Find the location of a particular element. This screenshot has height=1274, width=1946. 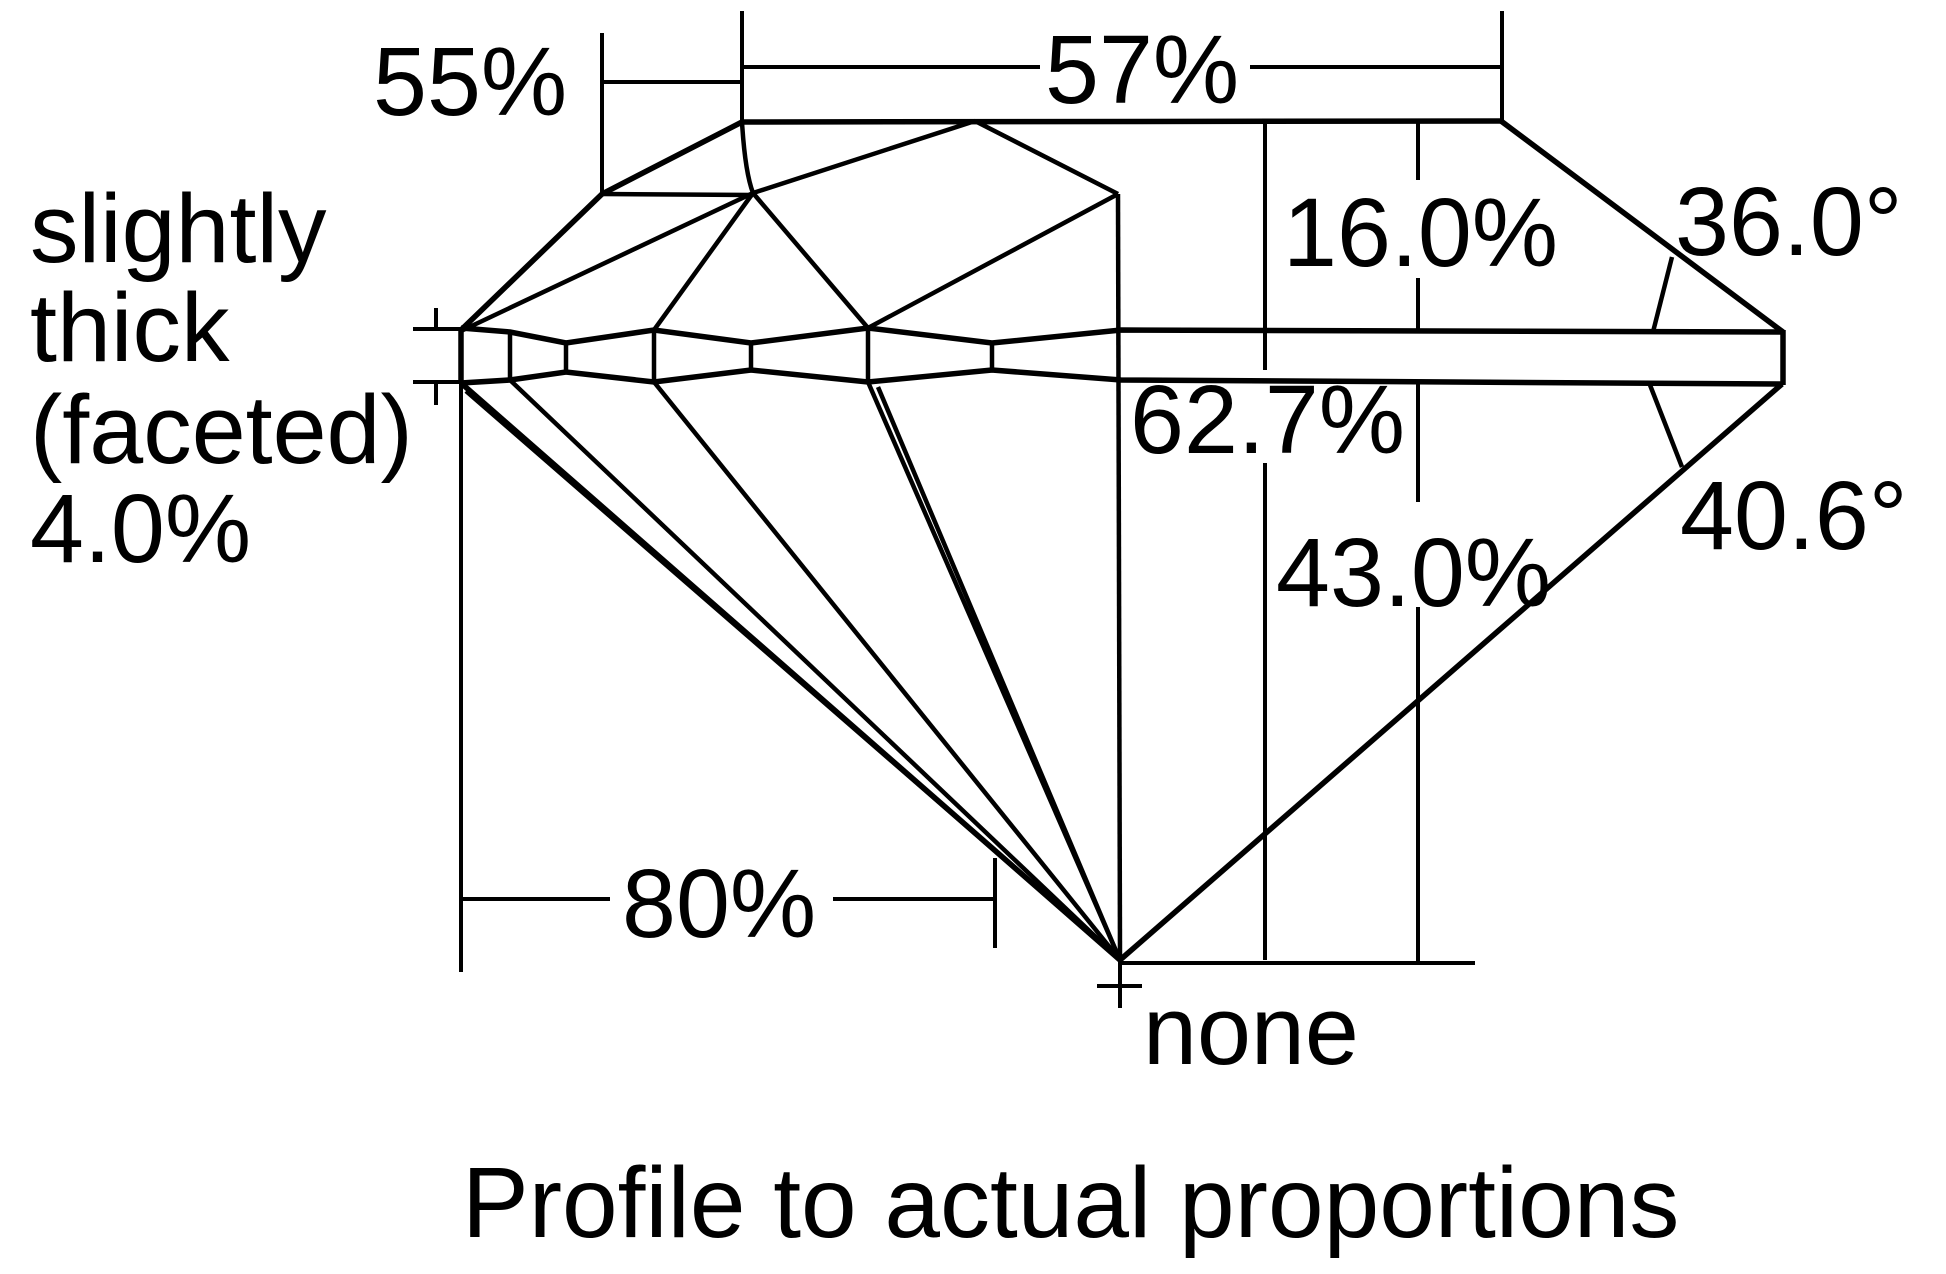

crown-facet-d is located at coordinates (607, 262).